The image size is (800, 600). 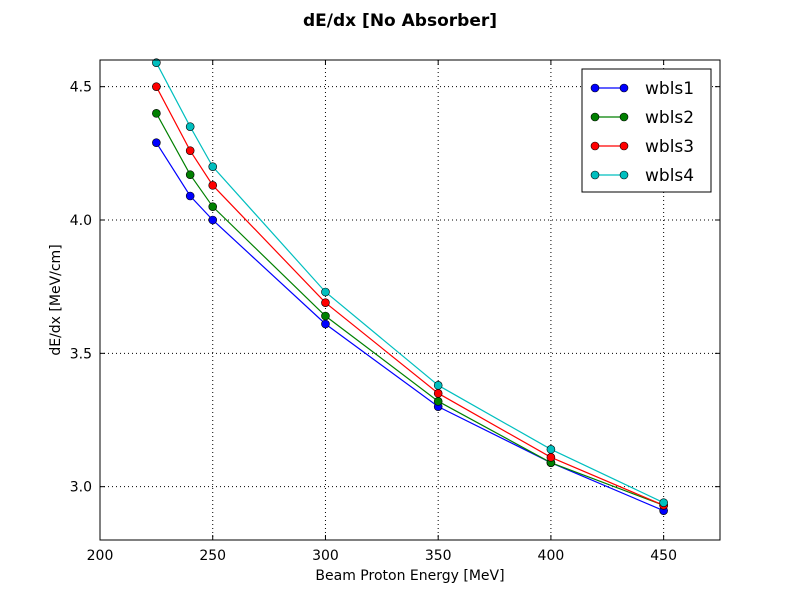 What do you see at coordinates (212, 556) in the screenshot?
I see `x-tick-label: 250` at bounding box center [212, 556].